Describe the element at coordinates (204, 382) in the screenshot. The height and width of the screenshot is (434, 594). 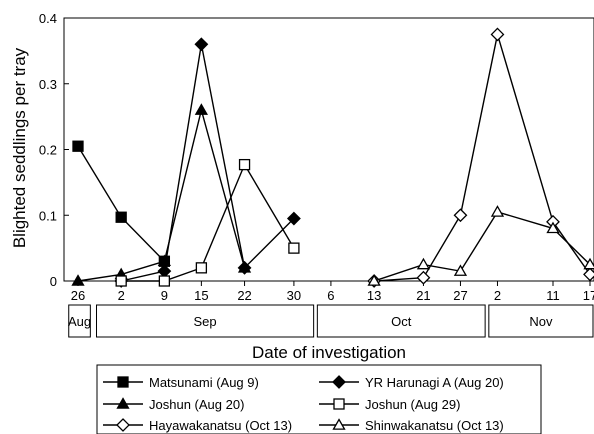
I see `legend-label: Matsunami (Aug 9)` at that location.